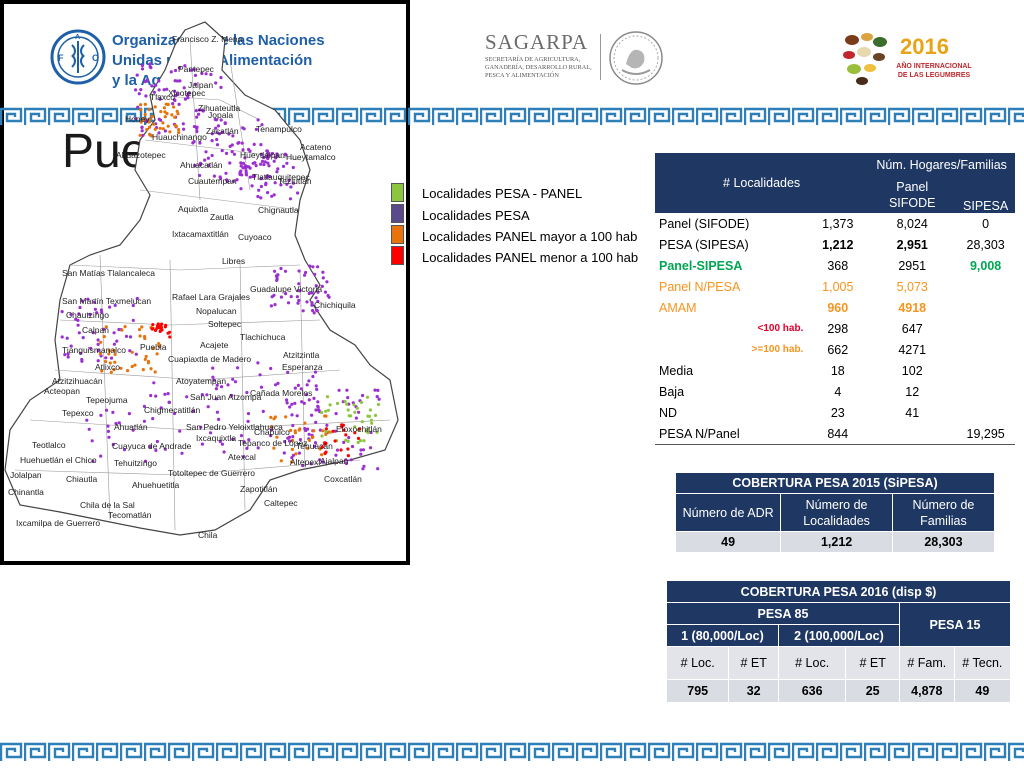 Image resolution: width=1024 pixels, height=768 pixels. Describe the element at coordinates (941, 165) in the screenshot. I see `col-hogares: Núm. Hogares/Familias` at that location.